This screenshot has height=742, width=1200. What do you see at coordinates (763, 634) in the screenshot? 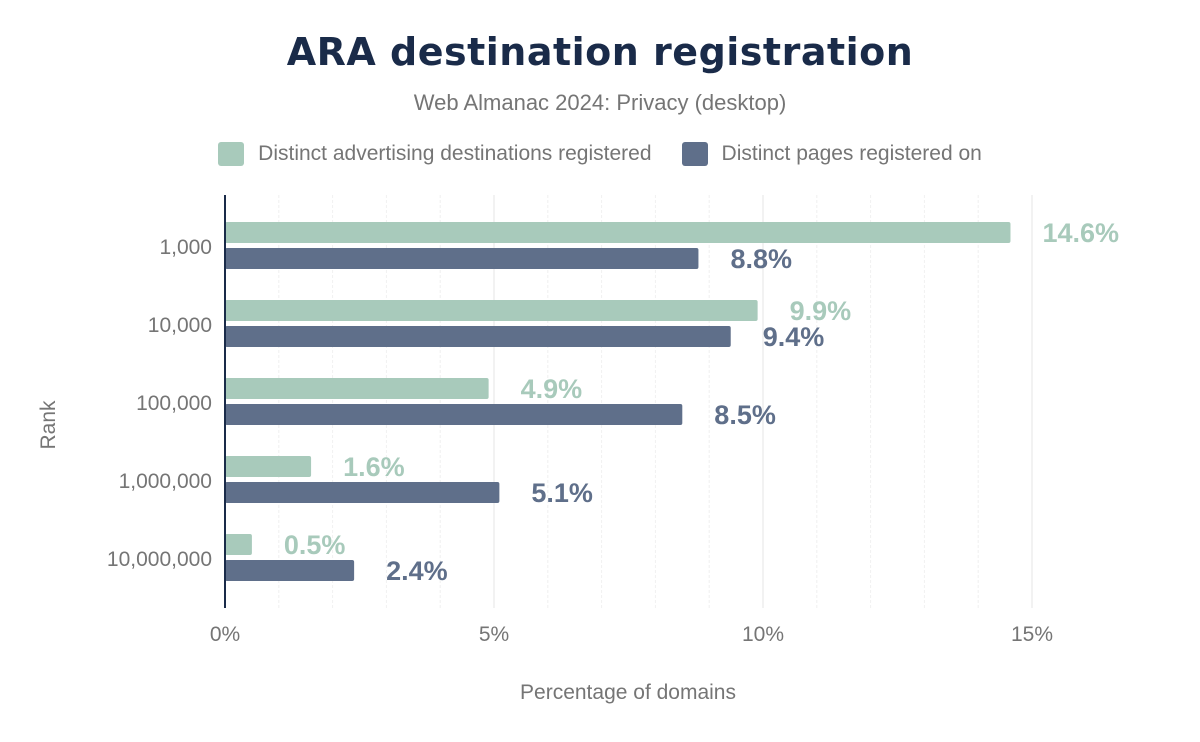
I see `x-tick-label: 10%` at bounding box center [763, 634].